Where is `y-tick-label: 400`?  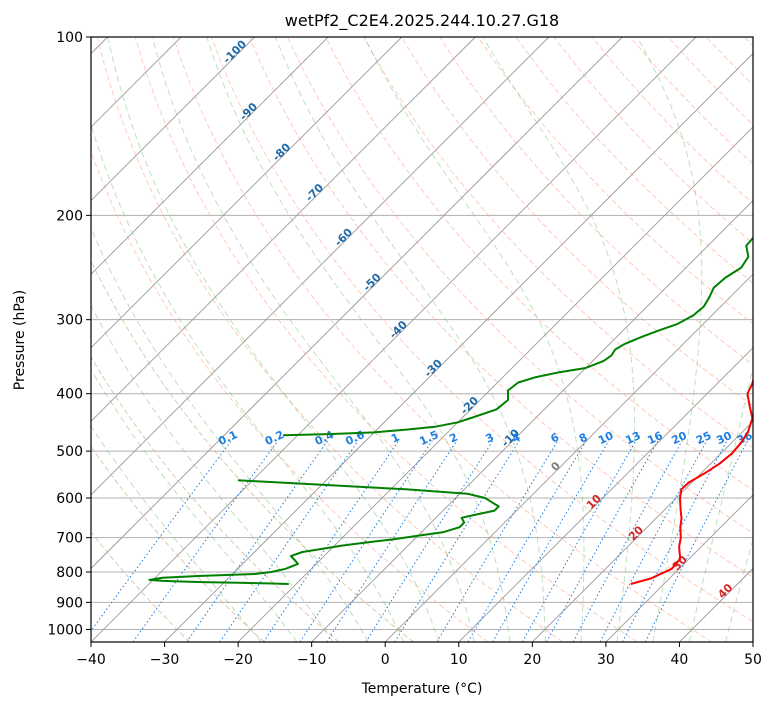 y-tick-label: 400 is located at coordinates (69, 395).